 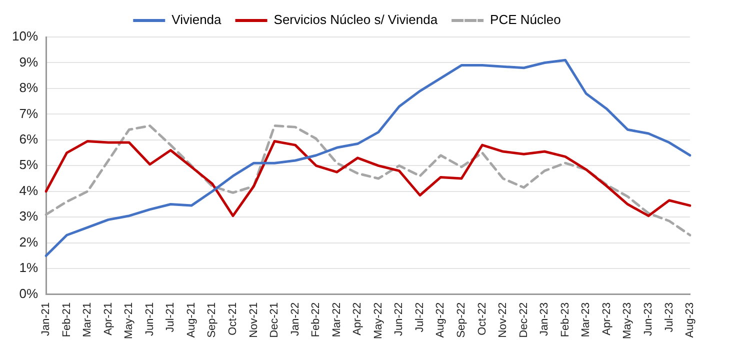 What do you see at coordinates (399, 319) in the screenshot?
I see `x-tick-label: Jun-22` at bounding box center [399, 319].